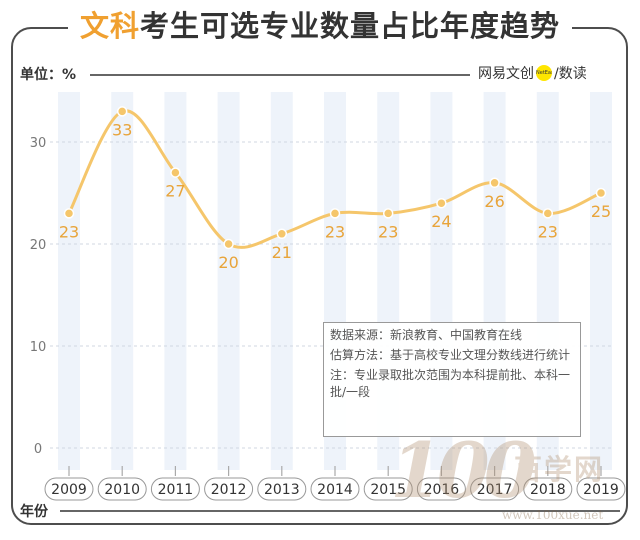  I want to click on brand-right: /数读, so click(570, 74).